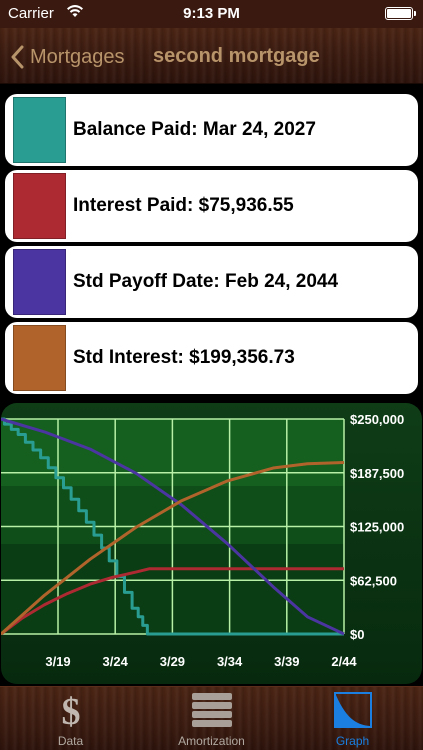 This screenshot has height=750, width=423. Describe the element at coordinates (377, 419) in the screenshot. I see `y-tick-label: $250,000` at that location.